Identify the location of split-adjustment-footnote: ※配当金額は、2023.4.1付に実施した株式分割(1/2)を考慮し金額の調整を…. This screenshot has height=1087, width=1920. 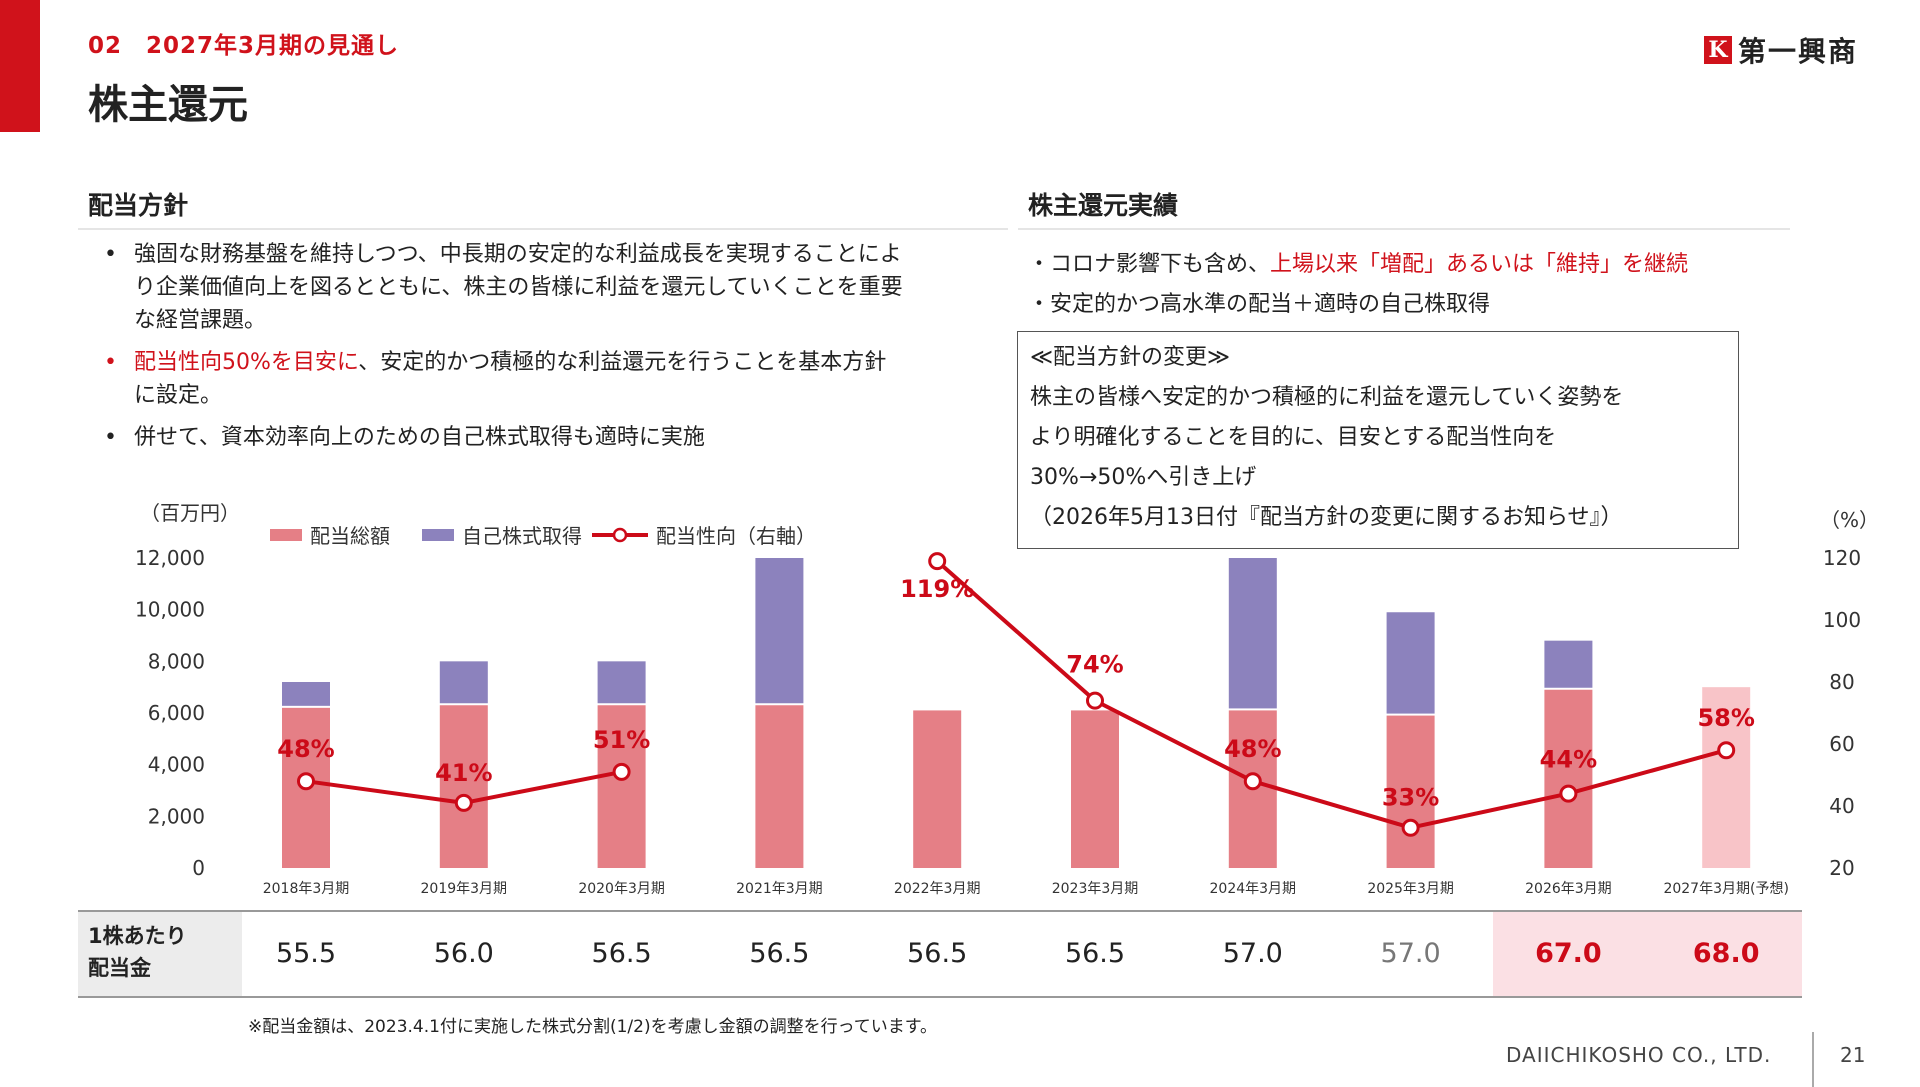
(593, 1027).